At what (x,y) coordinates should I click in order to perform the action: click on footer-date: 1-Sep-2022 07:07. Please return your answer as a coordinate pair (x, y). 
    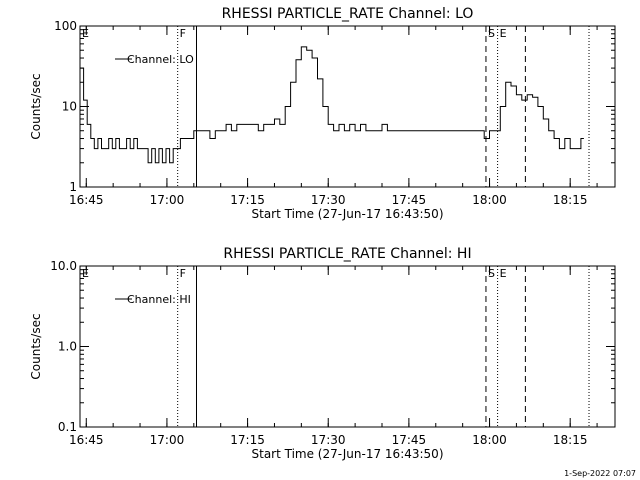
    Looking at the image, I should click on (600, 473).